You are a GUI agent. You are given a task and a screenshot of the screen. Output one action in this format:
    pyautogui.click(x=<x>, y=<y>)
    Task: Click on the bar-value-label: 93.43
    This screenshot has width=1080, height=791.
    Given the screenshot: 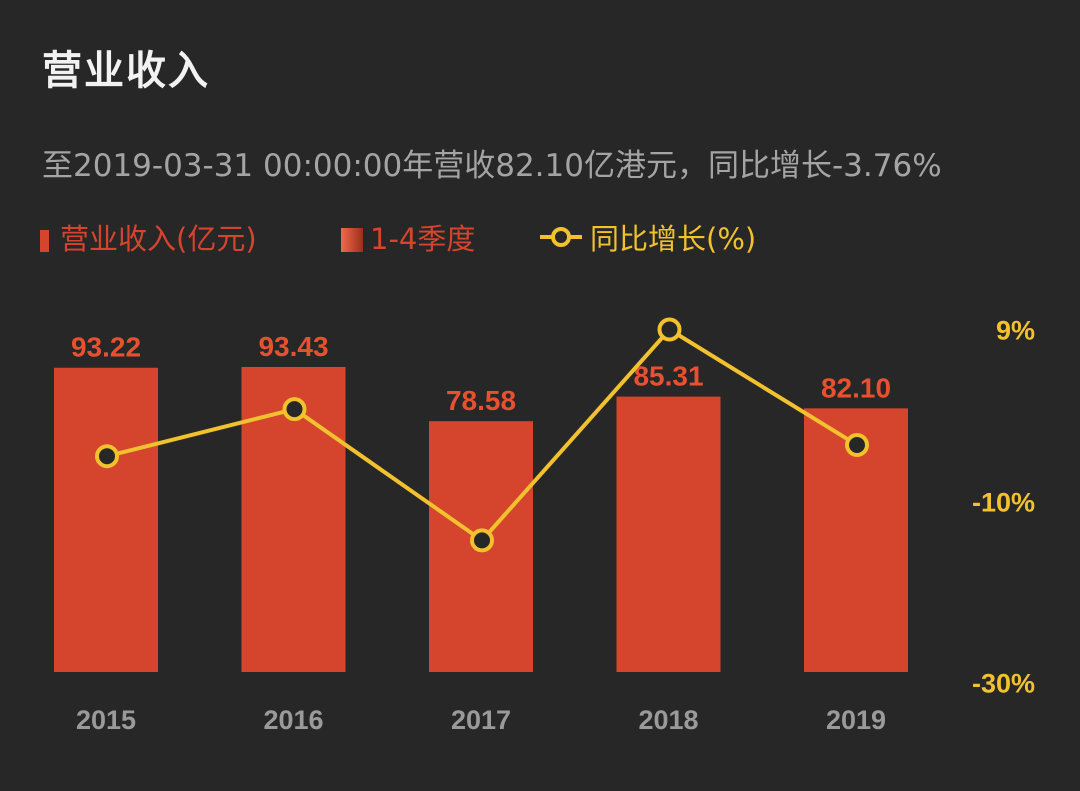 What is the action you would take?
    pyautogui.click(x=293, y=346)
    